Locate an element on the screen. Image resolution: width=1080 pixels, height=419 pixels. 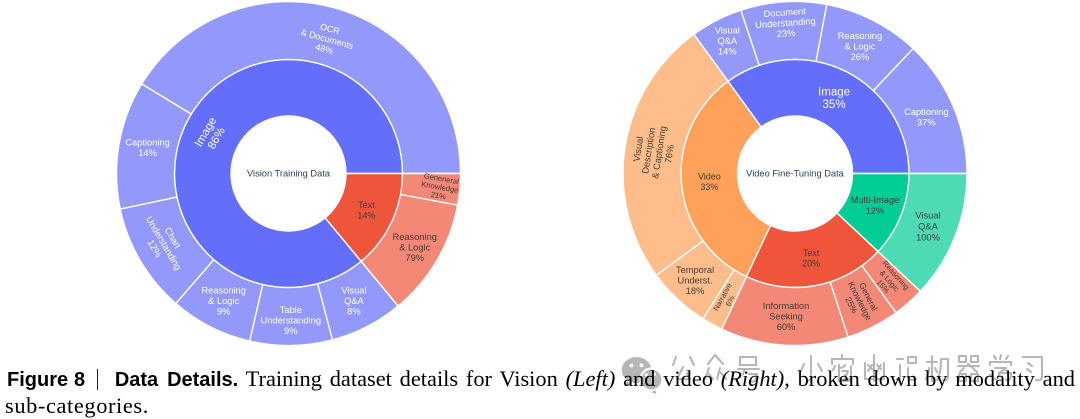
svg-text: Video Fine-Tuning Data is located at coordinates (795, 174).